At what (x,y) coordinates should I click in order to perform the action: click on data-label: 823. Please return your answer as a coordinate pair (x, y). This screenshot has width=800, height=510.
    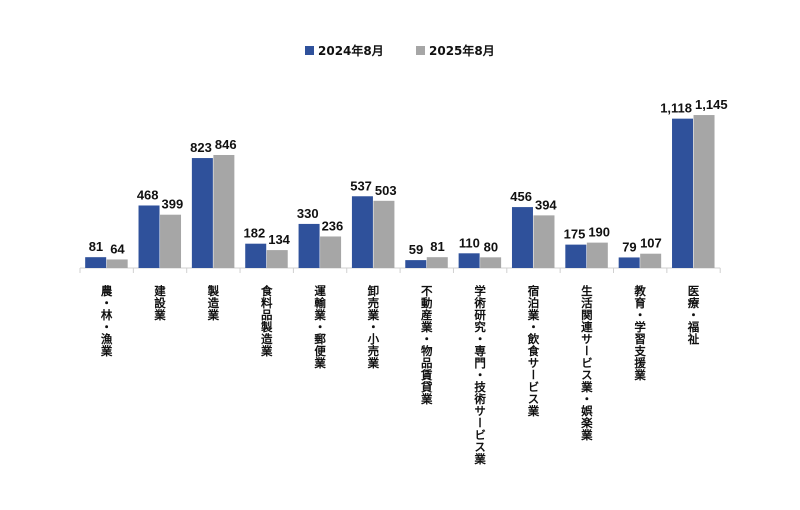
    Looking at the image, I should click on (201, 147).